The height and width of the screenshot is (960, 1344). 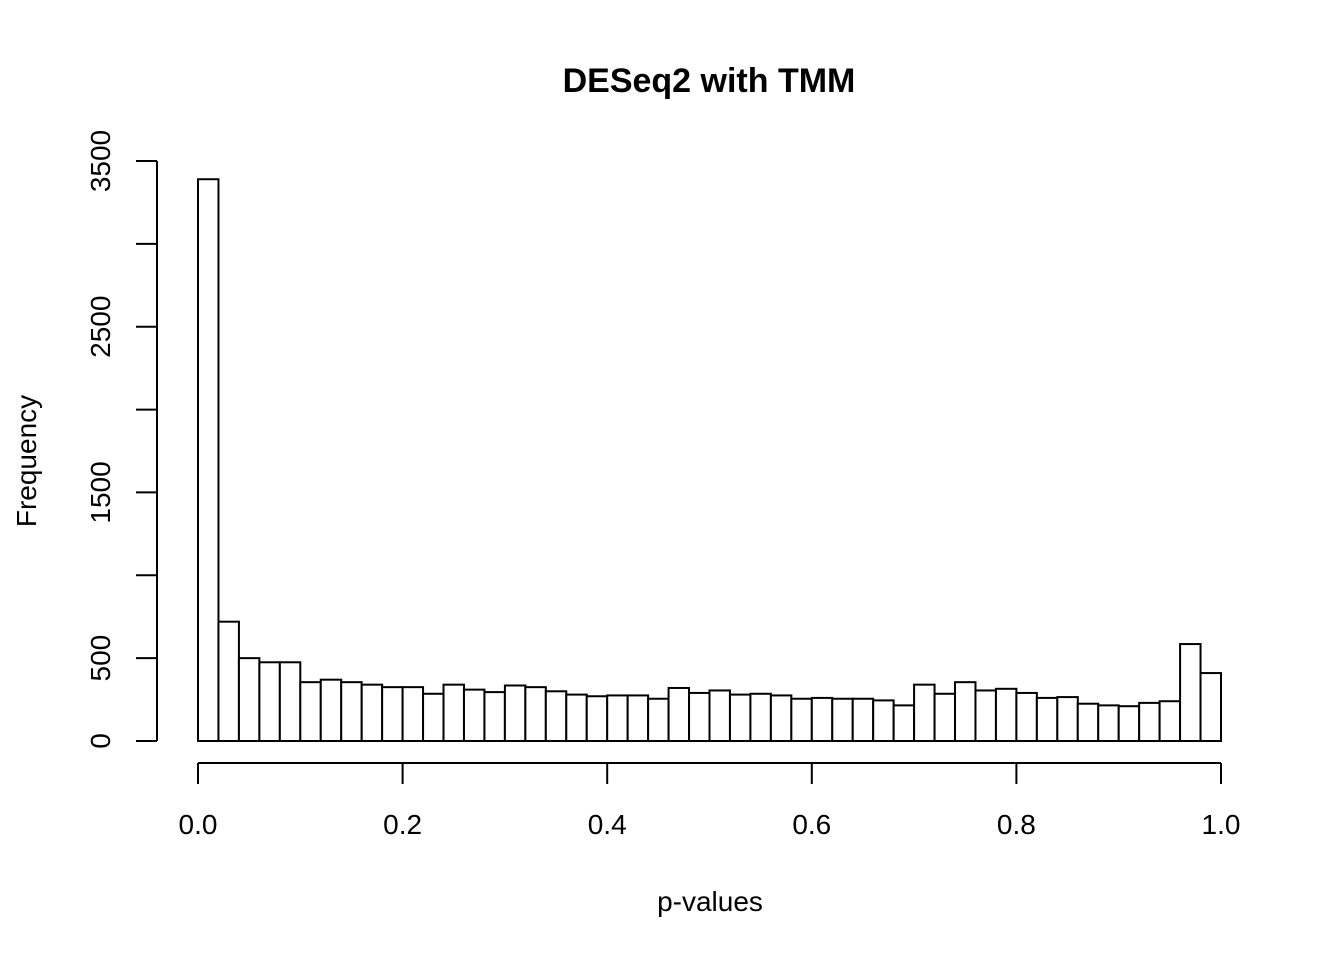 I want to click on x-tick-label: 0.2, so click(x=402, y=824).